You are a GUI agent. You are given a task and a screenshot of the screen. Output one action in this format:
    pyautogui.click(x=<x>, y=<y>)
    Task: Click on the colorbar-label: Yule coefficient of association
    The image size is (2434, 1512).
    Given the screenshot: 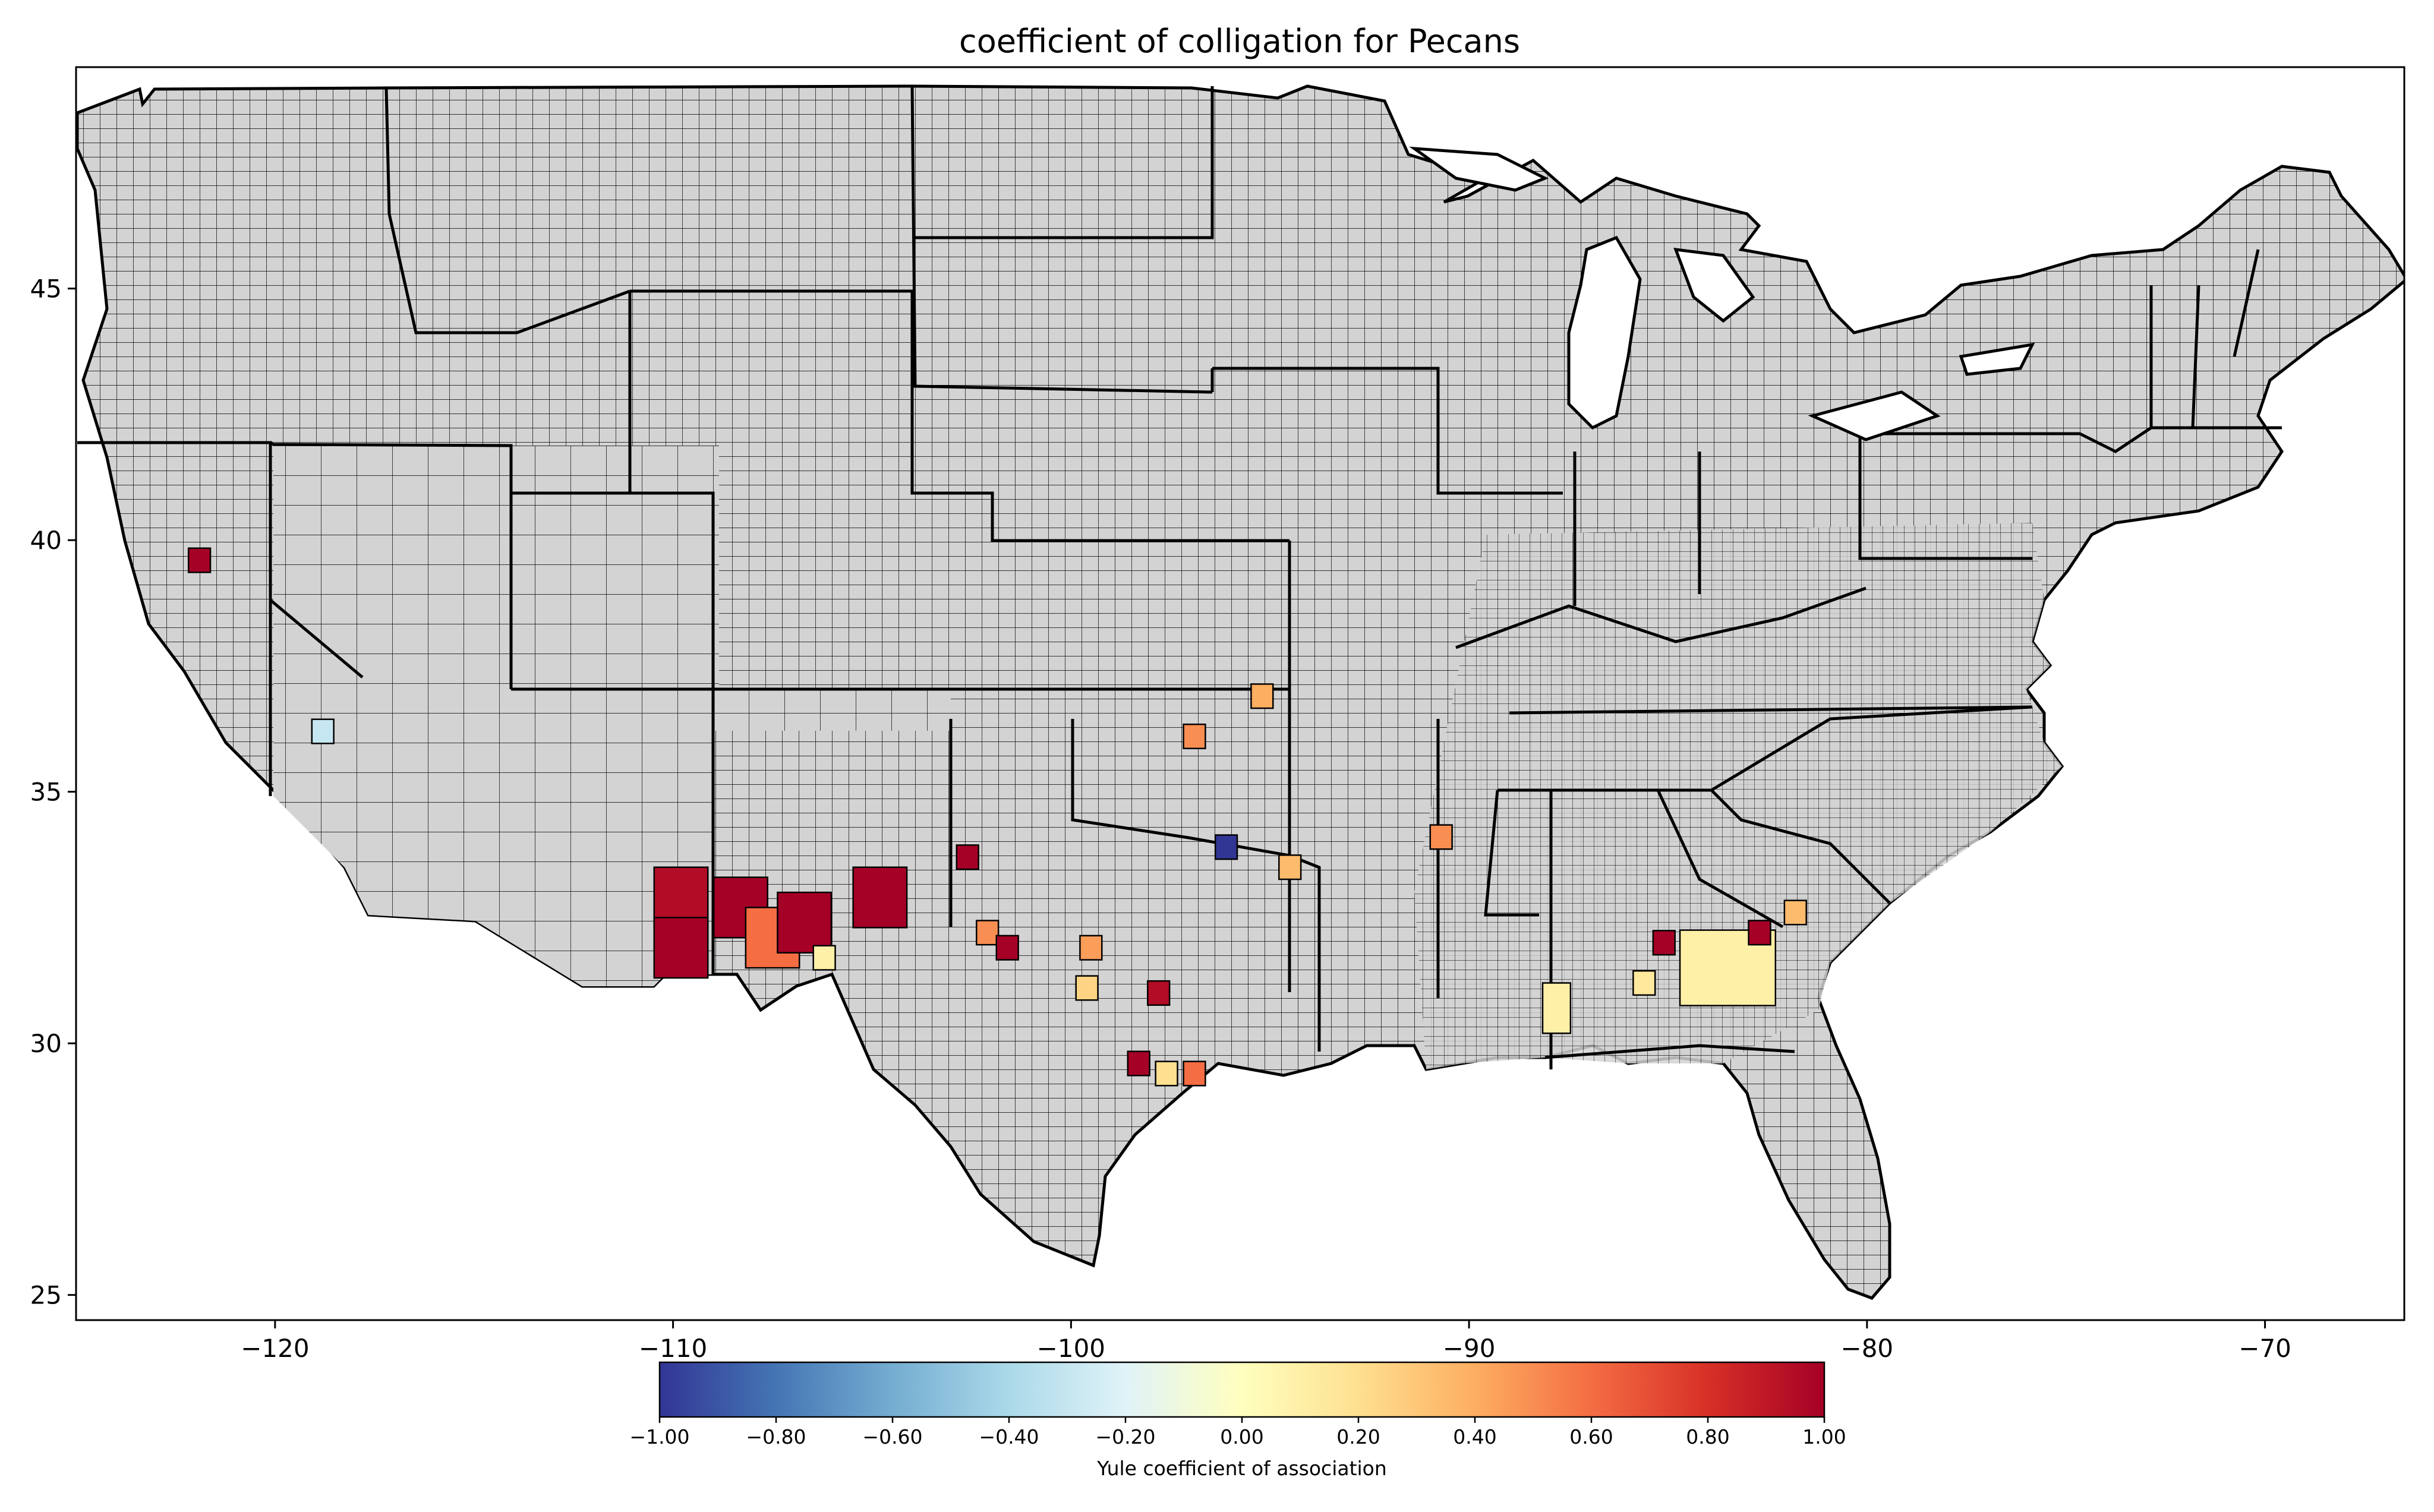 What is the action you would take?
    pyautogui.click(x=1241, y=1469)
    